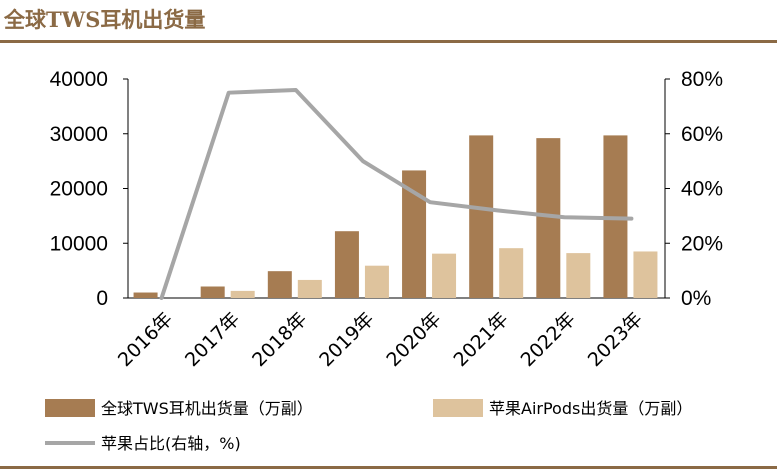 This screenshot has width=777, height=472. I want to click on left-axis-tick-label: 10000, so click(79, 243).